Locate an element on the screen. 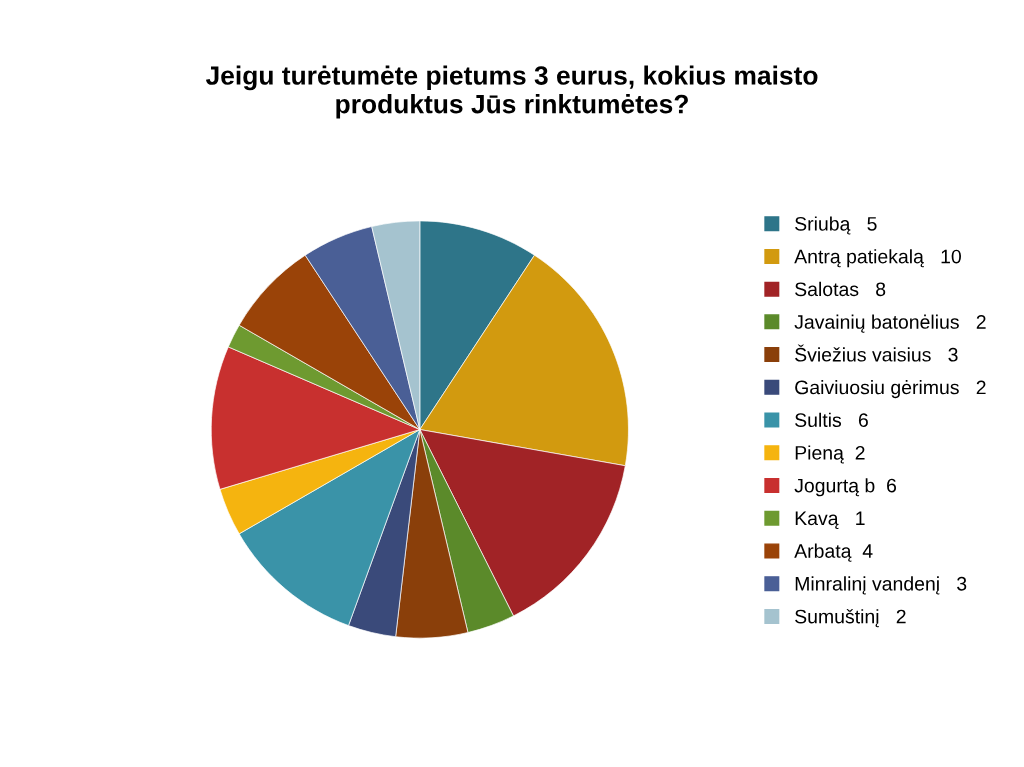 This screenshot has height=767, width=1024. legend-label: Salotas 8 is located at coordinates (840, 289).